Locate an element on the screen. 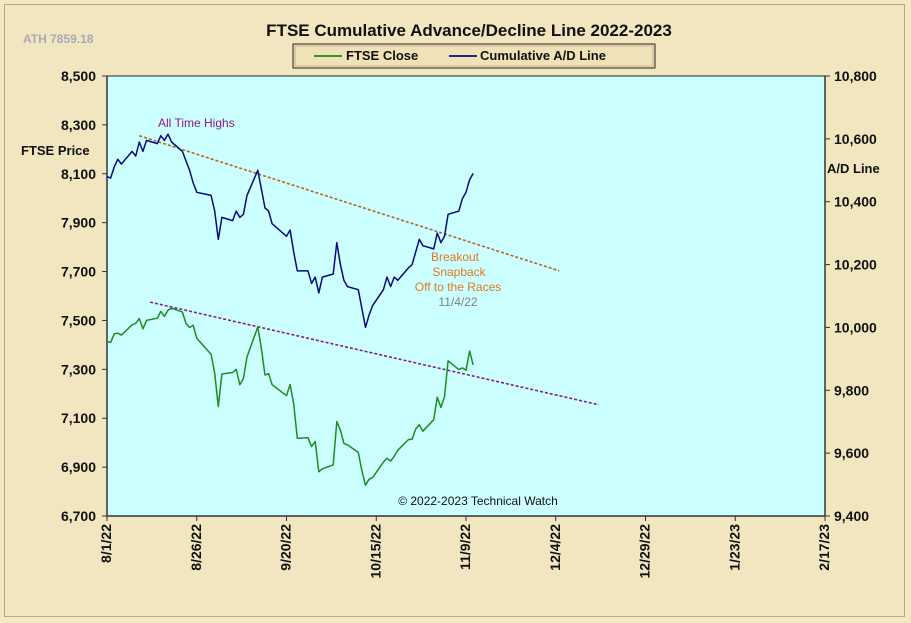 This screenshot has width=911, height=623. left-tick-label: 7,900 is located at coordinates (78, 223).